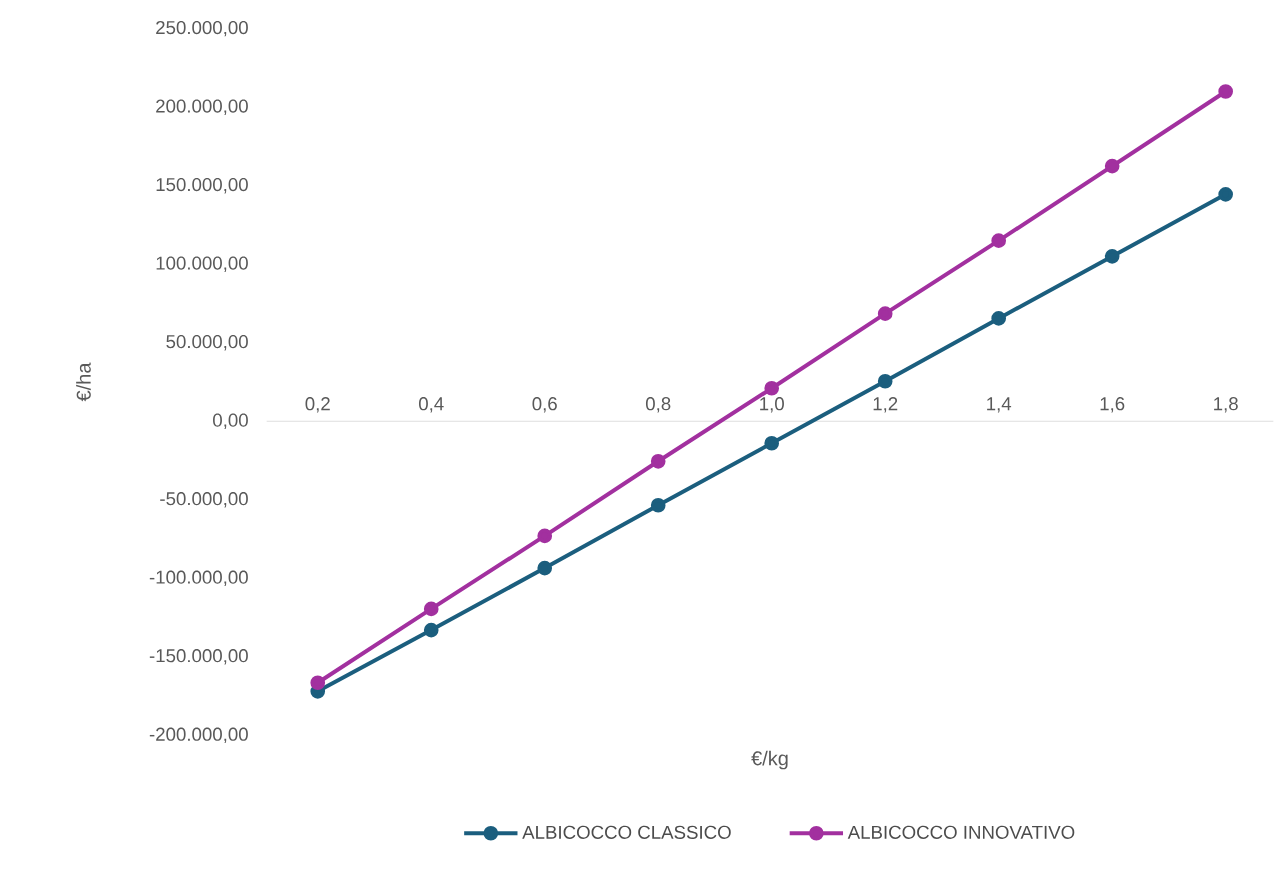 This screenshot has width=1282, height=882. Describe the element at coordinates (431, 405) in the screenshot. I see `x-tick-label: 0,4` at that location.